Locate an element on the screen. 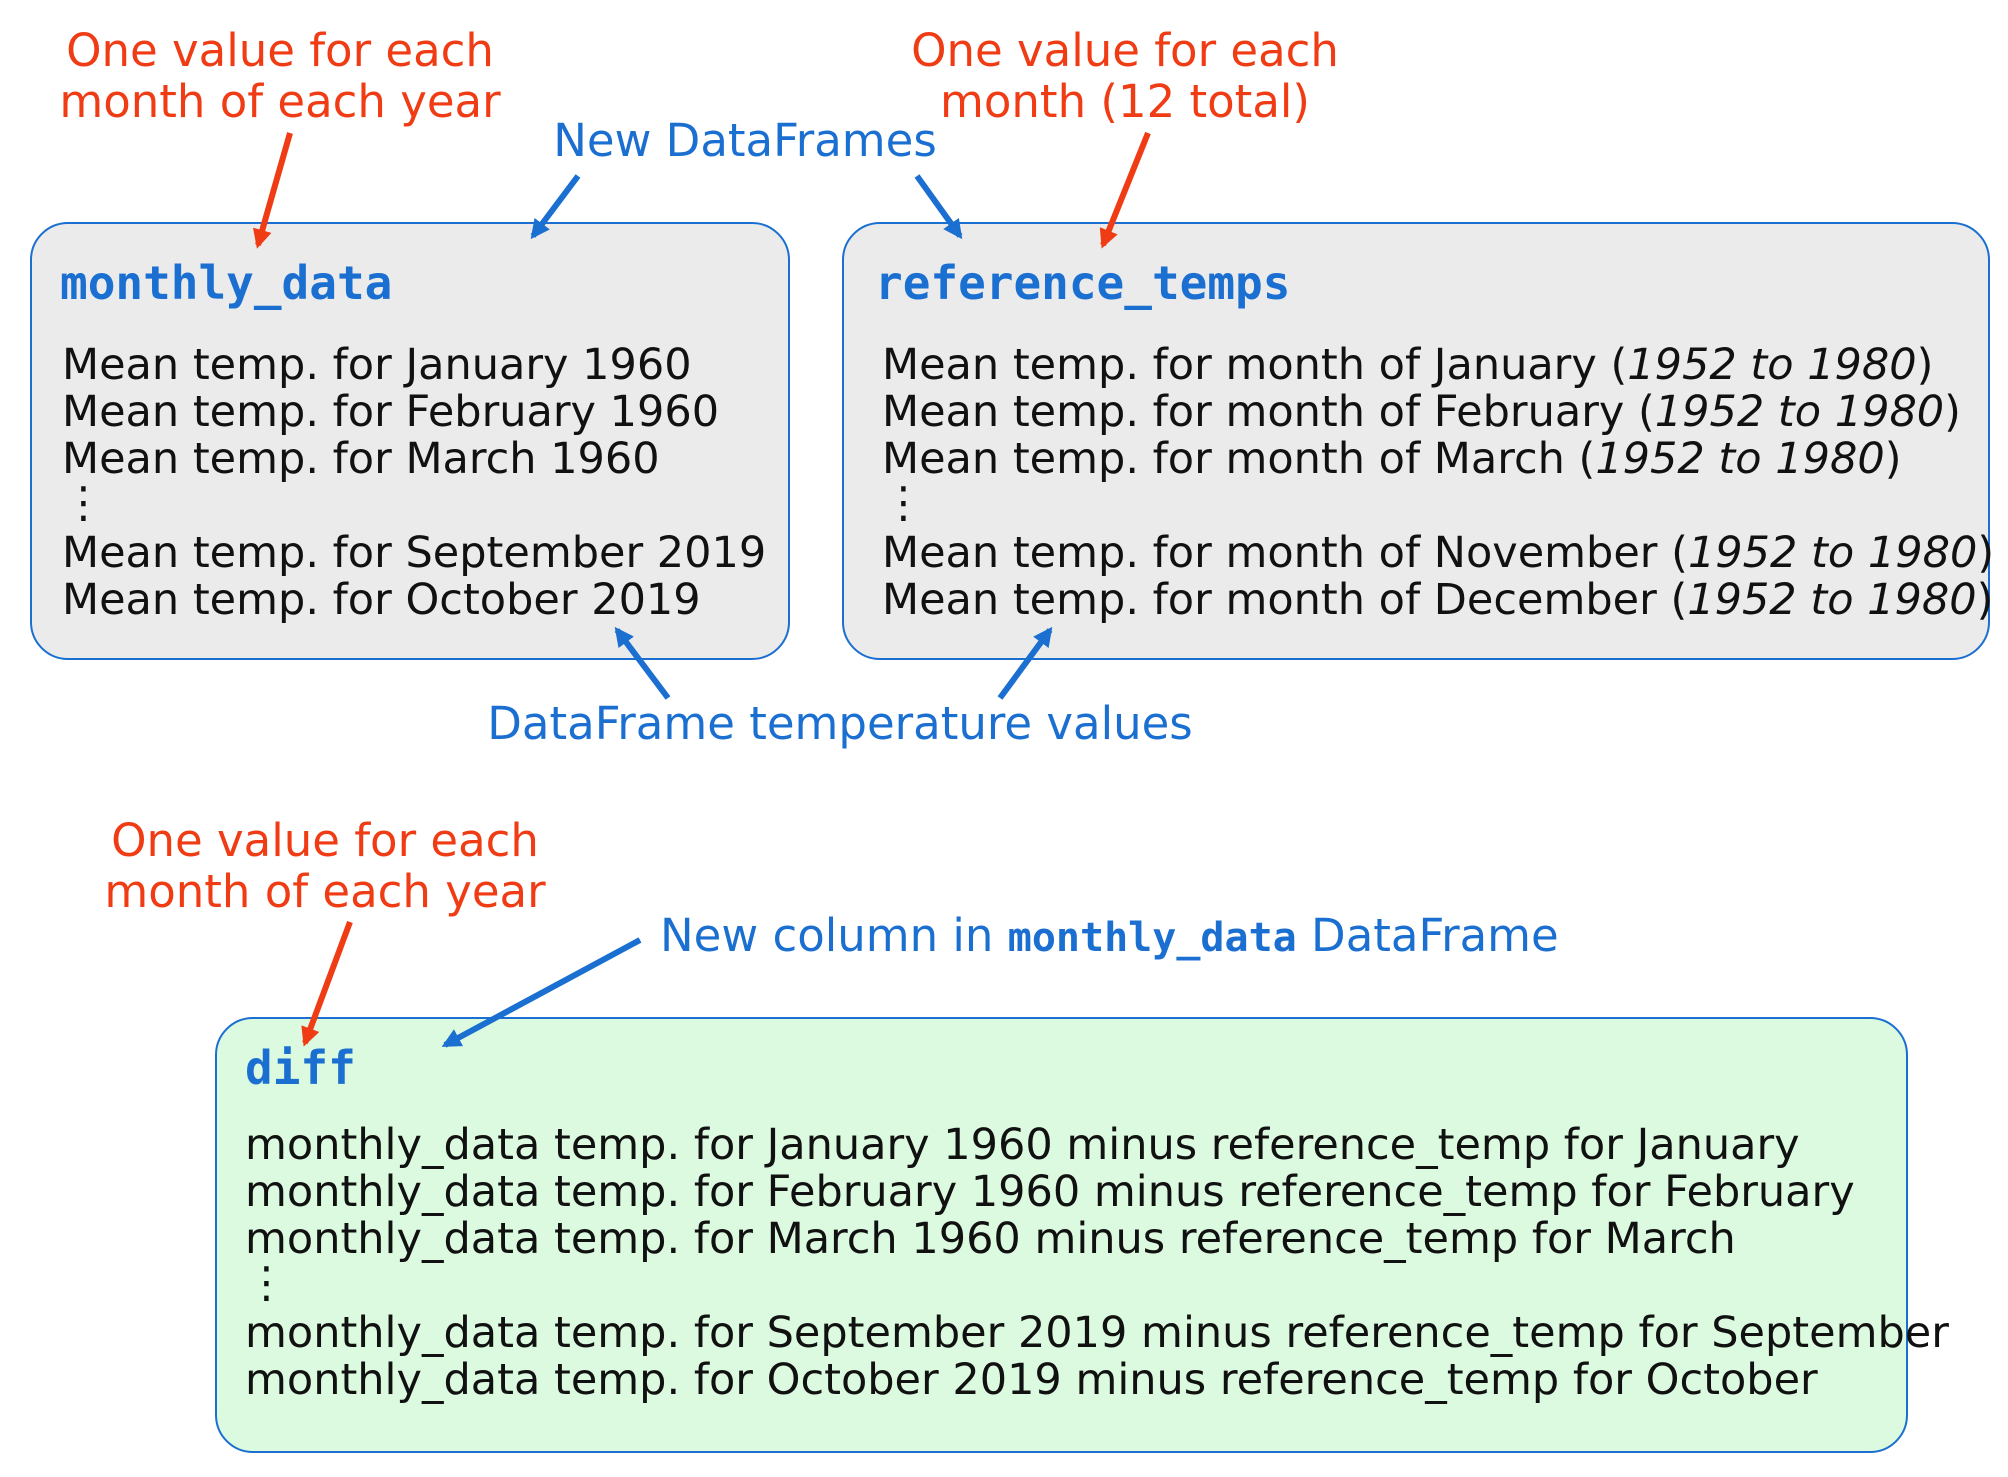 This screenshot has width=2008, height=1477. annotation-diff-granularity: One value for each month of each year is located at coordinates (325, 866).